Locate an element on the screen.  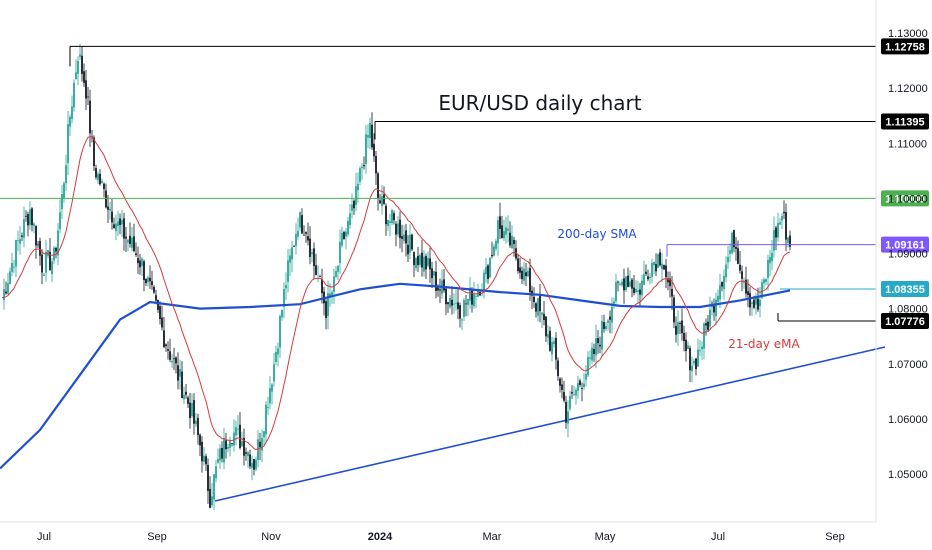
level-label: 1.11395 is located at coordinates (904, 122).